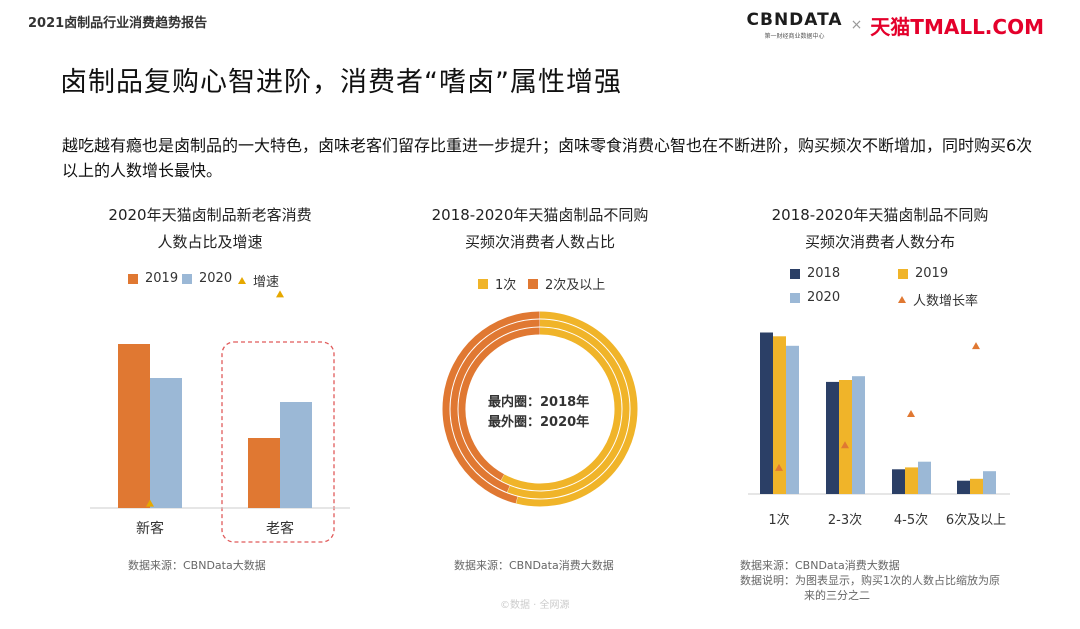 The height and width of the screenshot is (629, 1080). Describe the element at coordinates (210, 242) in the screenshot. I see `chart1-title-line2: 人数占比及增速` at that location.